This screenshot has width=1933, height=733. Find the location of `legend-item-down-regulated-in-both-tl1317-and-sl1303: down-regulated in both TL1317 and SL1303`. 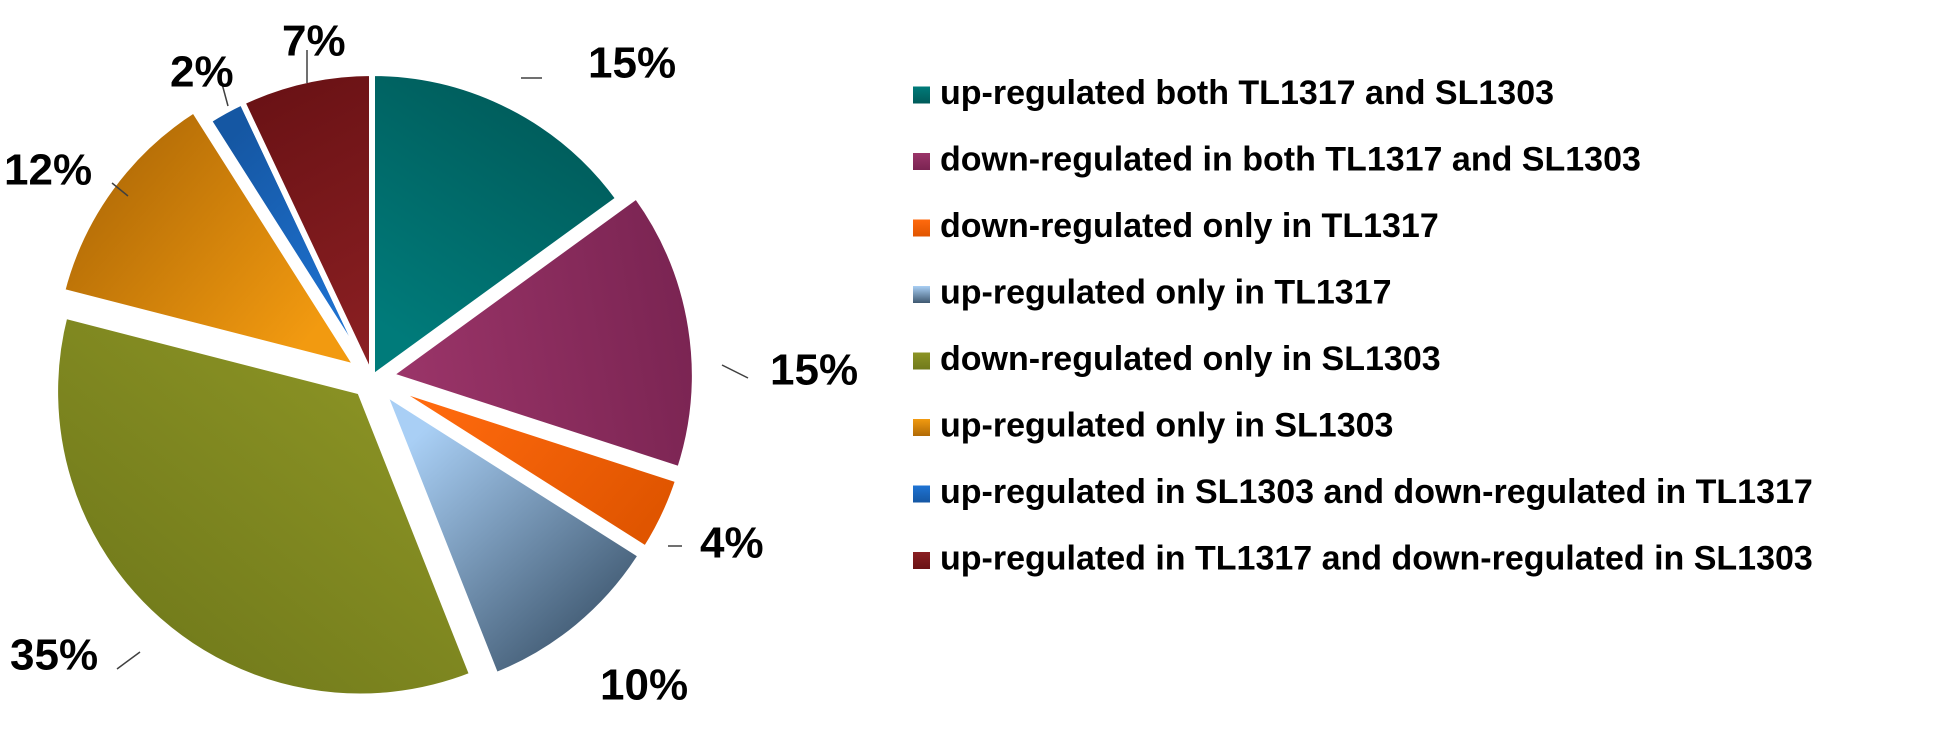

legend-item-down-regulated-in-both-tl1317-and-sl1303: down-regulated in both TL1317 and SL1303 is located at coordinates (1277, 159).